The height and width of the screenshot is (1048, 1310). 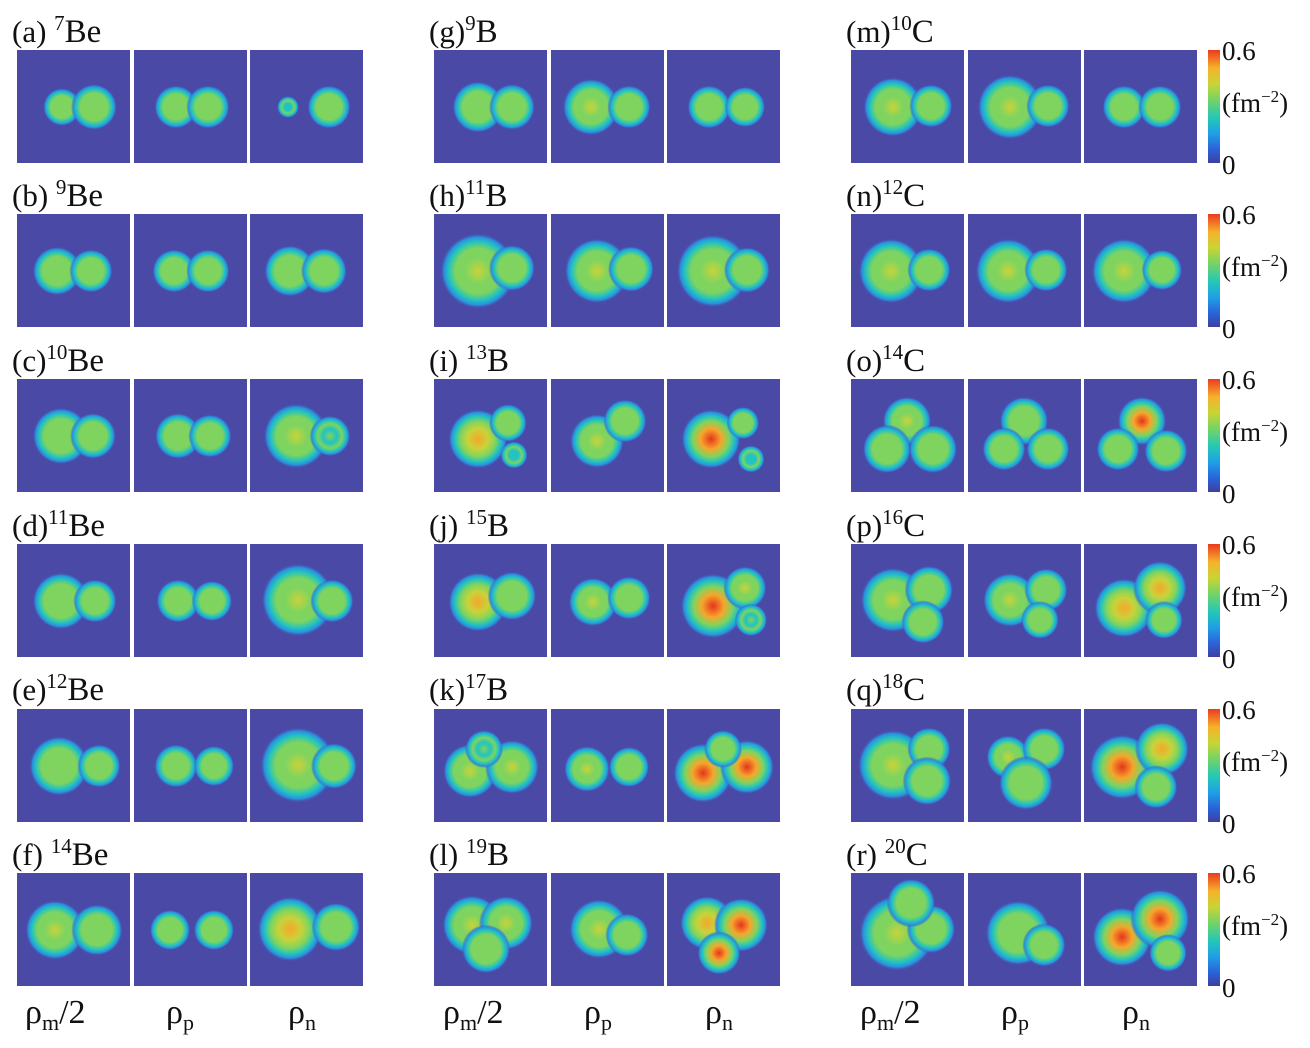 I want to click on label-7Be: (a) 7Be, so click(x=57, y=30).